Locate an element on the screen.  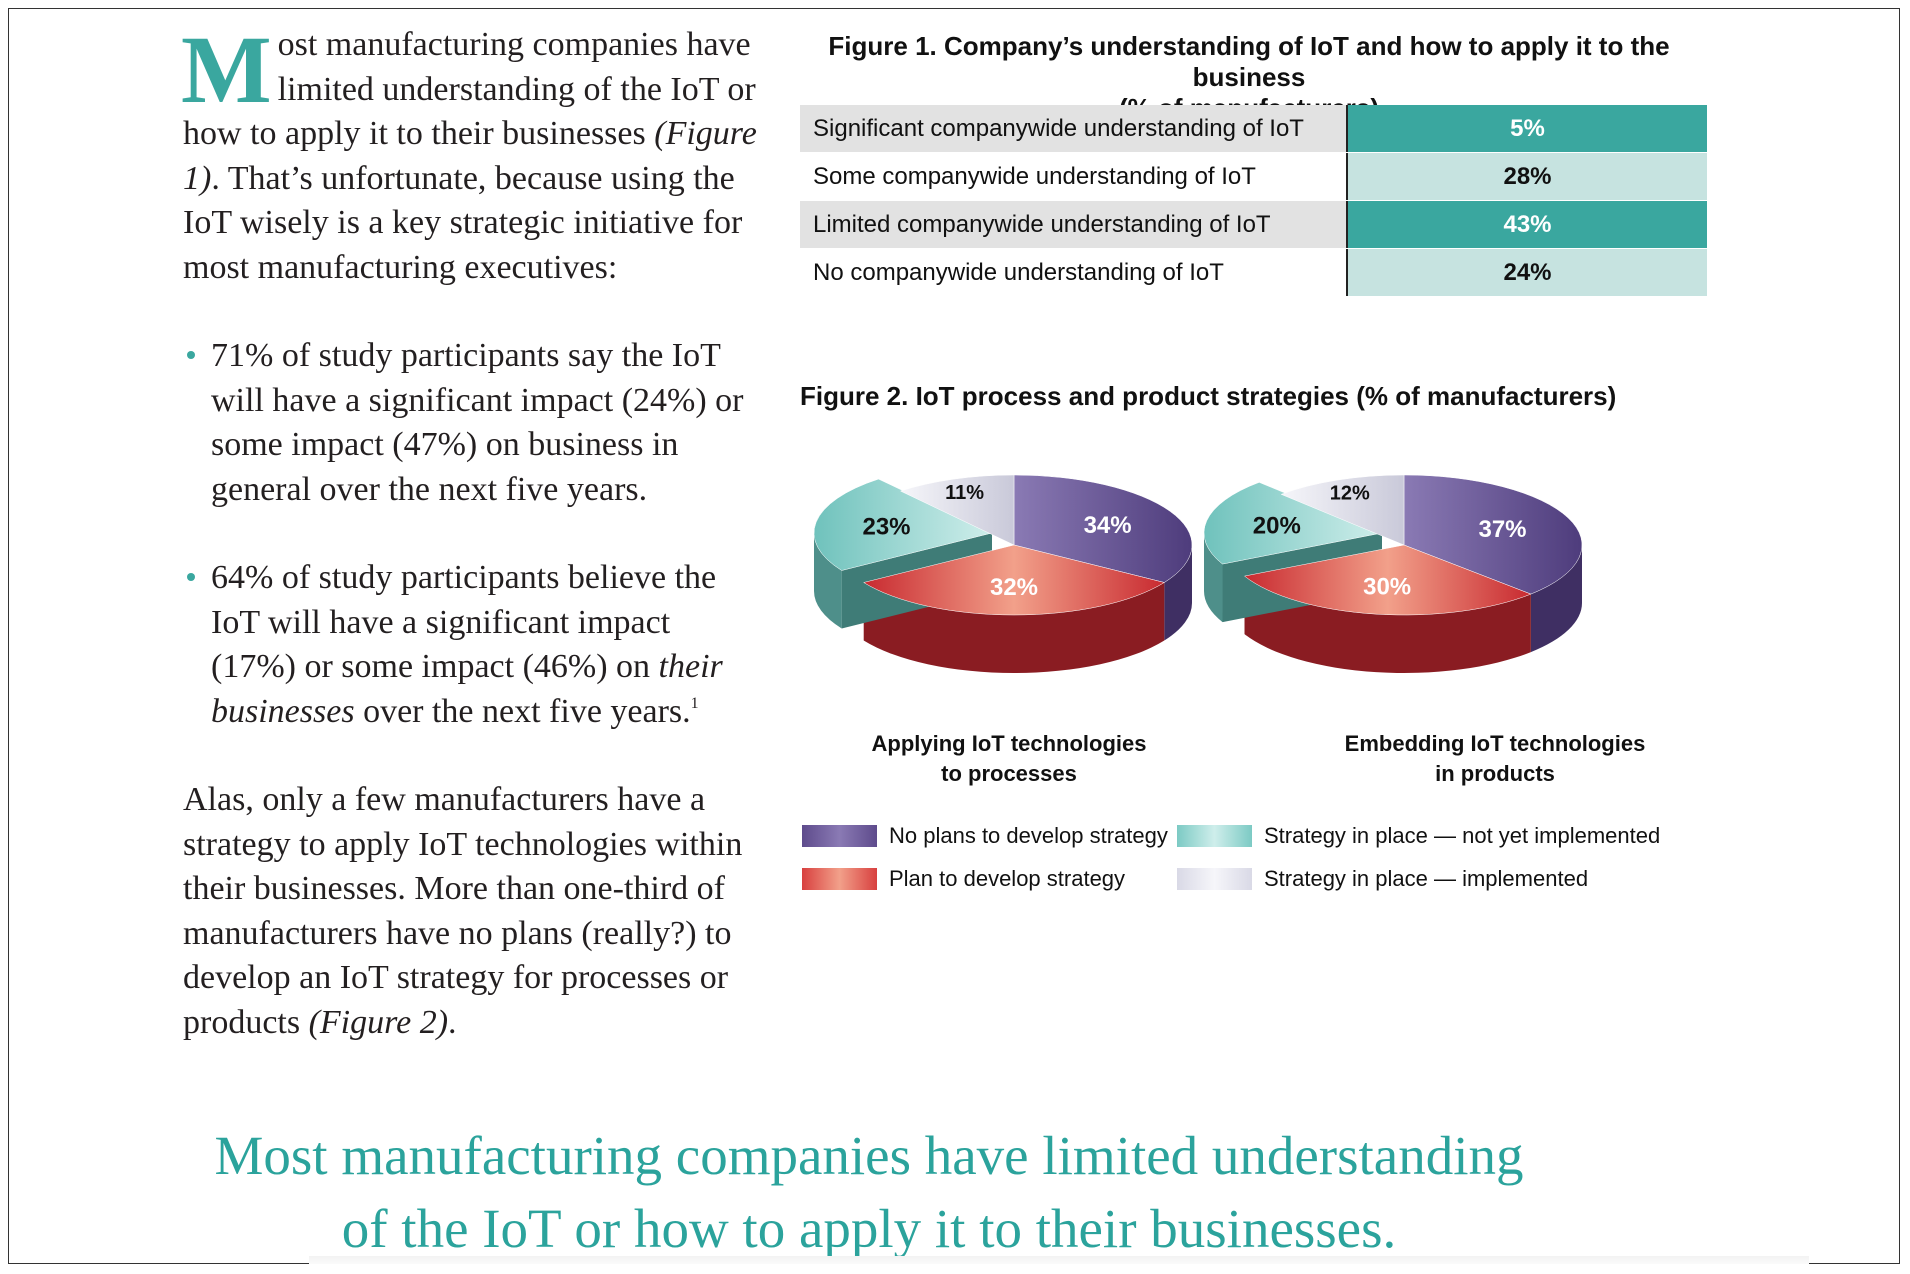
legend-item: Strategy in place — implemented is located at coordinates (1382, 879).